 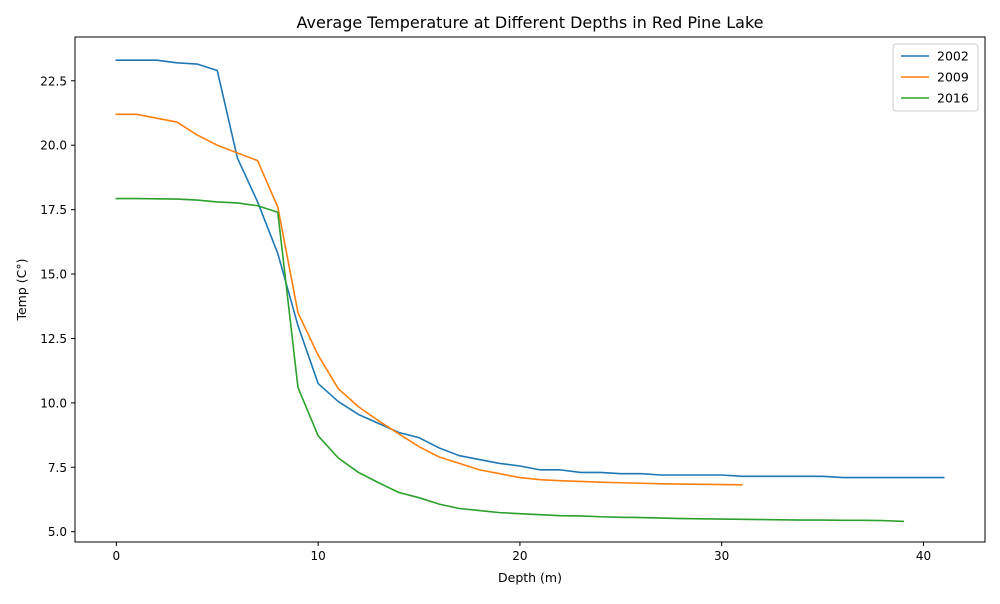 I want to click on y-axis-label: Temp (C°), so click(x=21, y=289).